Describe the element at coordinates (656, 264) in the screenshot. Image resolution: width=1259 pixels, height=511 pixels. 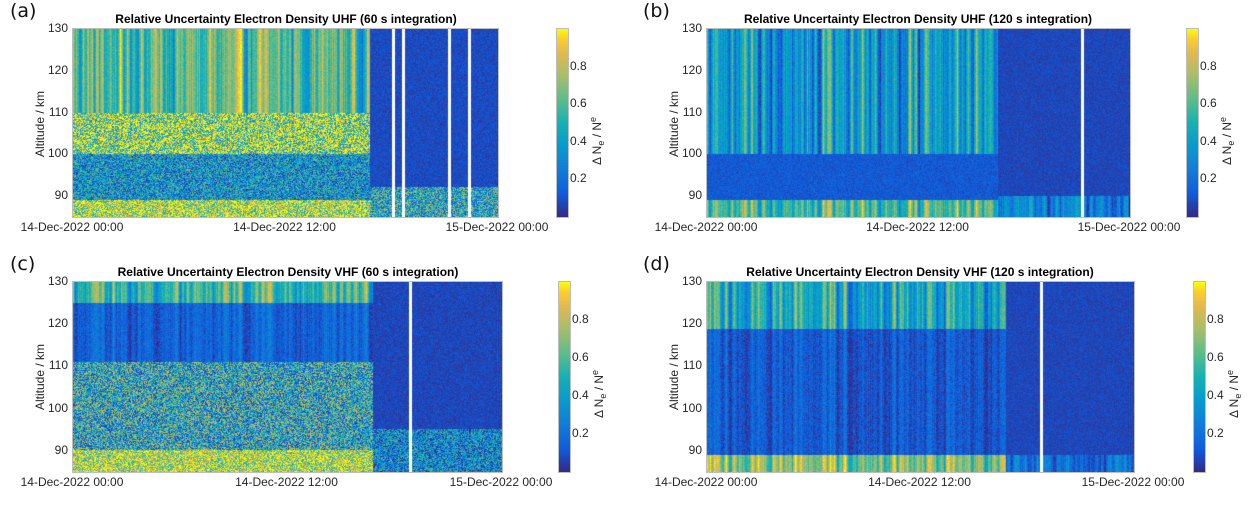
I see `panel-label: (d)` at that location.